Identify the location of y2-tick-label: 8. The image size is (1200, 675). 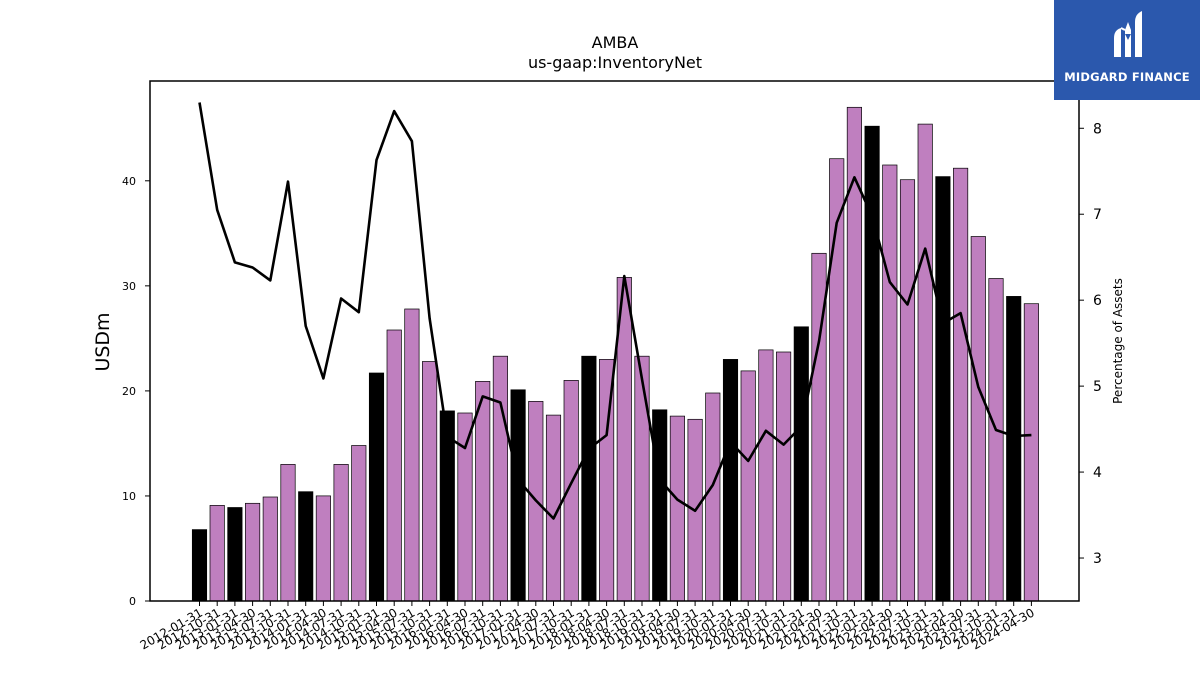
(1097, 129).